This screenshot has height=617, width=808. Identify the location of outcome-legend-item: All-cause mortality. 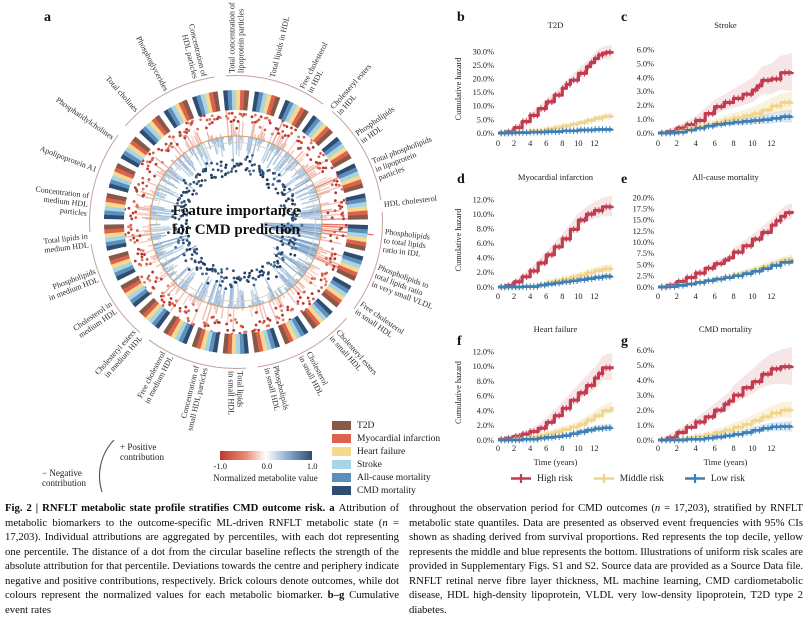
(394, 477).